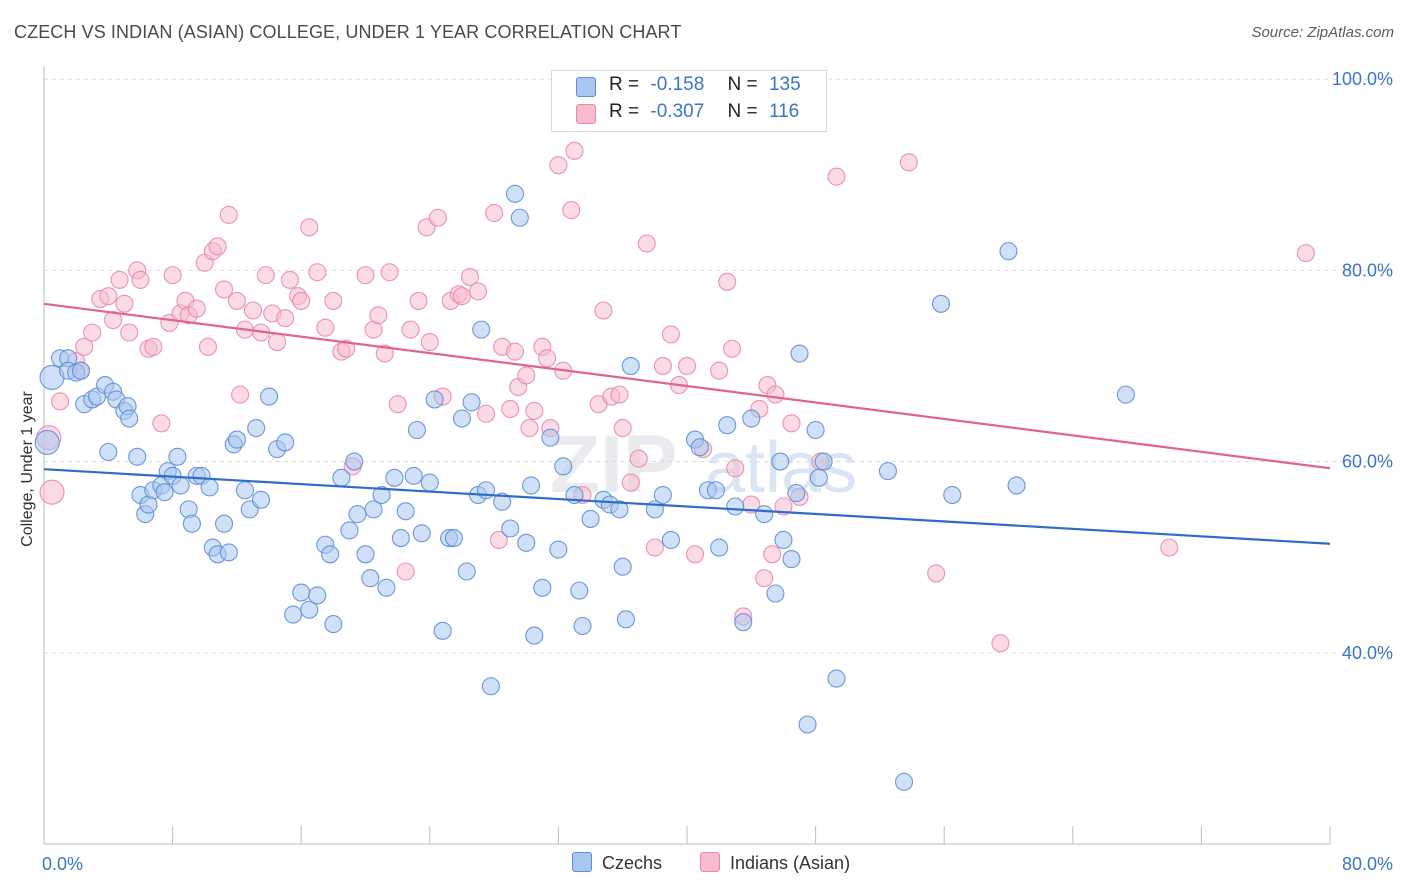 This screenshot has height=892, width=1406. Describe the element at coordinates (1367, 270) in the screenshot. I see `y-tick-label: 80.0%` at that location.